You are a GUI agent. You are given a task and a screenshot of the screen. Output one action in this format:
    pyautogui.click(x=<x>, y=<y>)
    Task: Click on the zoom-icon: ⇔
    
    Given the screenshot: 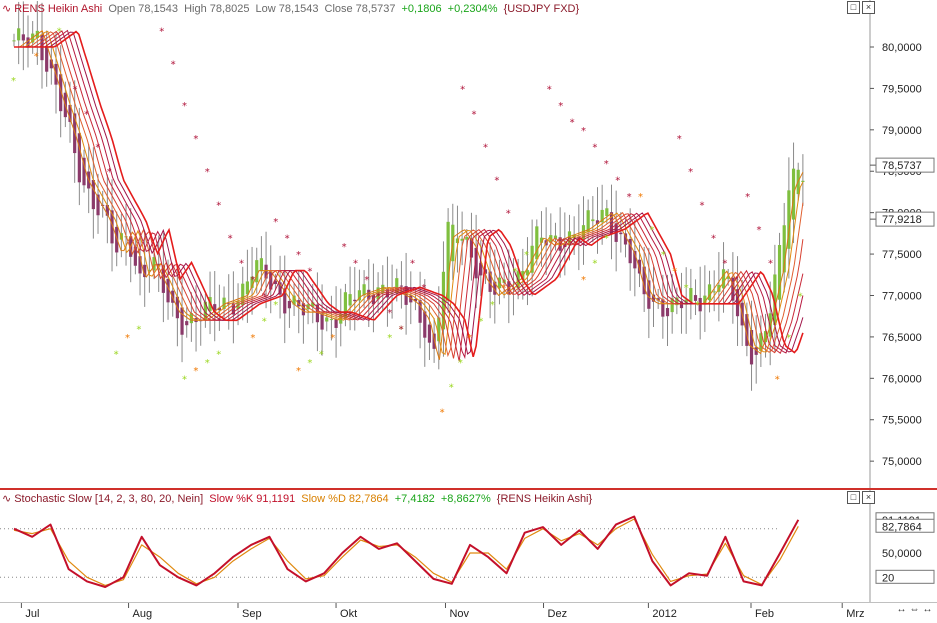 What is the action you would take?
    pyautogui.click(x=914, y=609)
    